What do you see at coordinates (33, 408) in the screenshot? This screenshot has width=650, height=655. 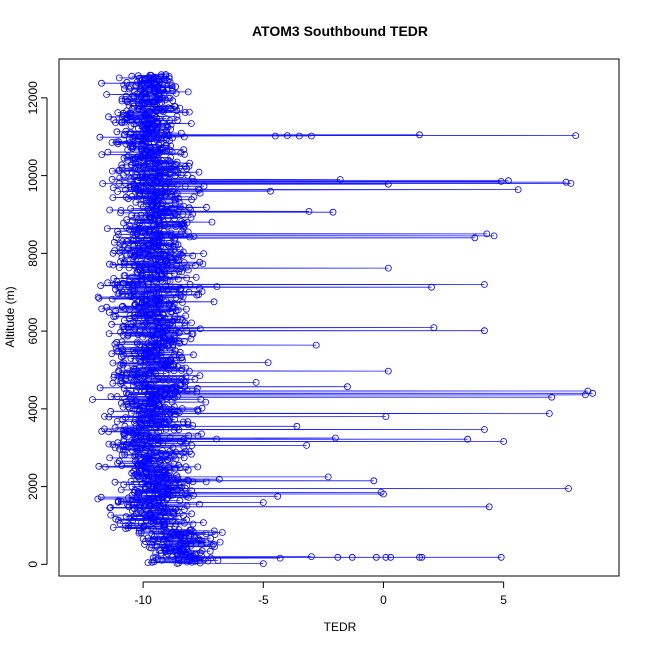 I see `y-tick-label: 4000` at bounding box center [33, 408].